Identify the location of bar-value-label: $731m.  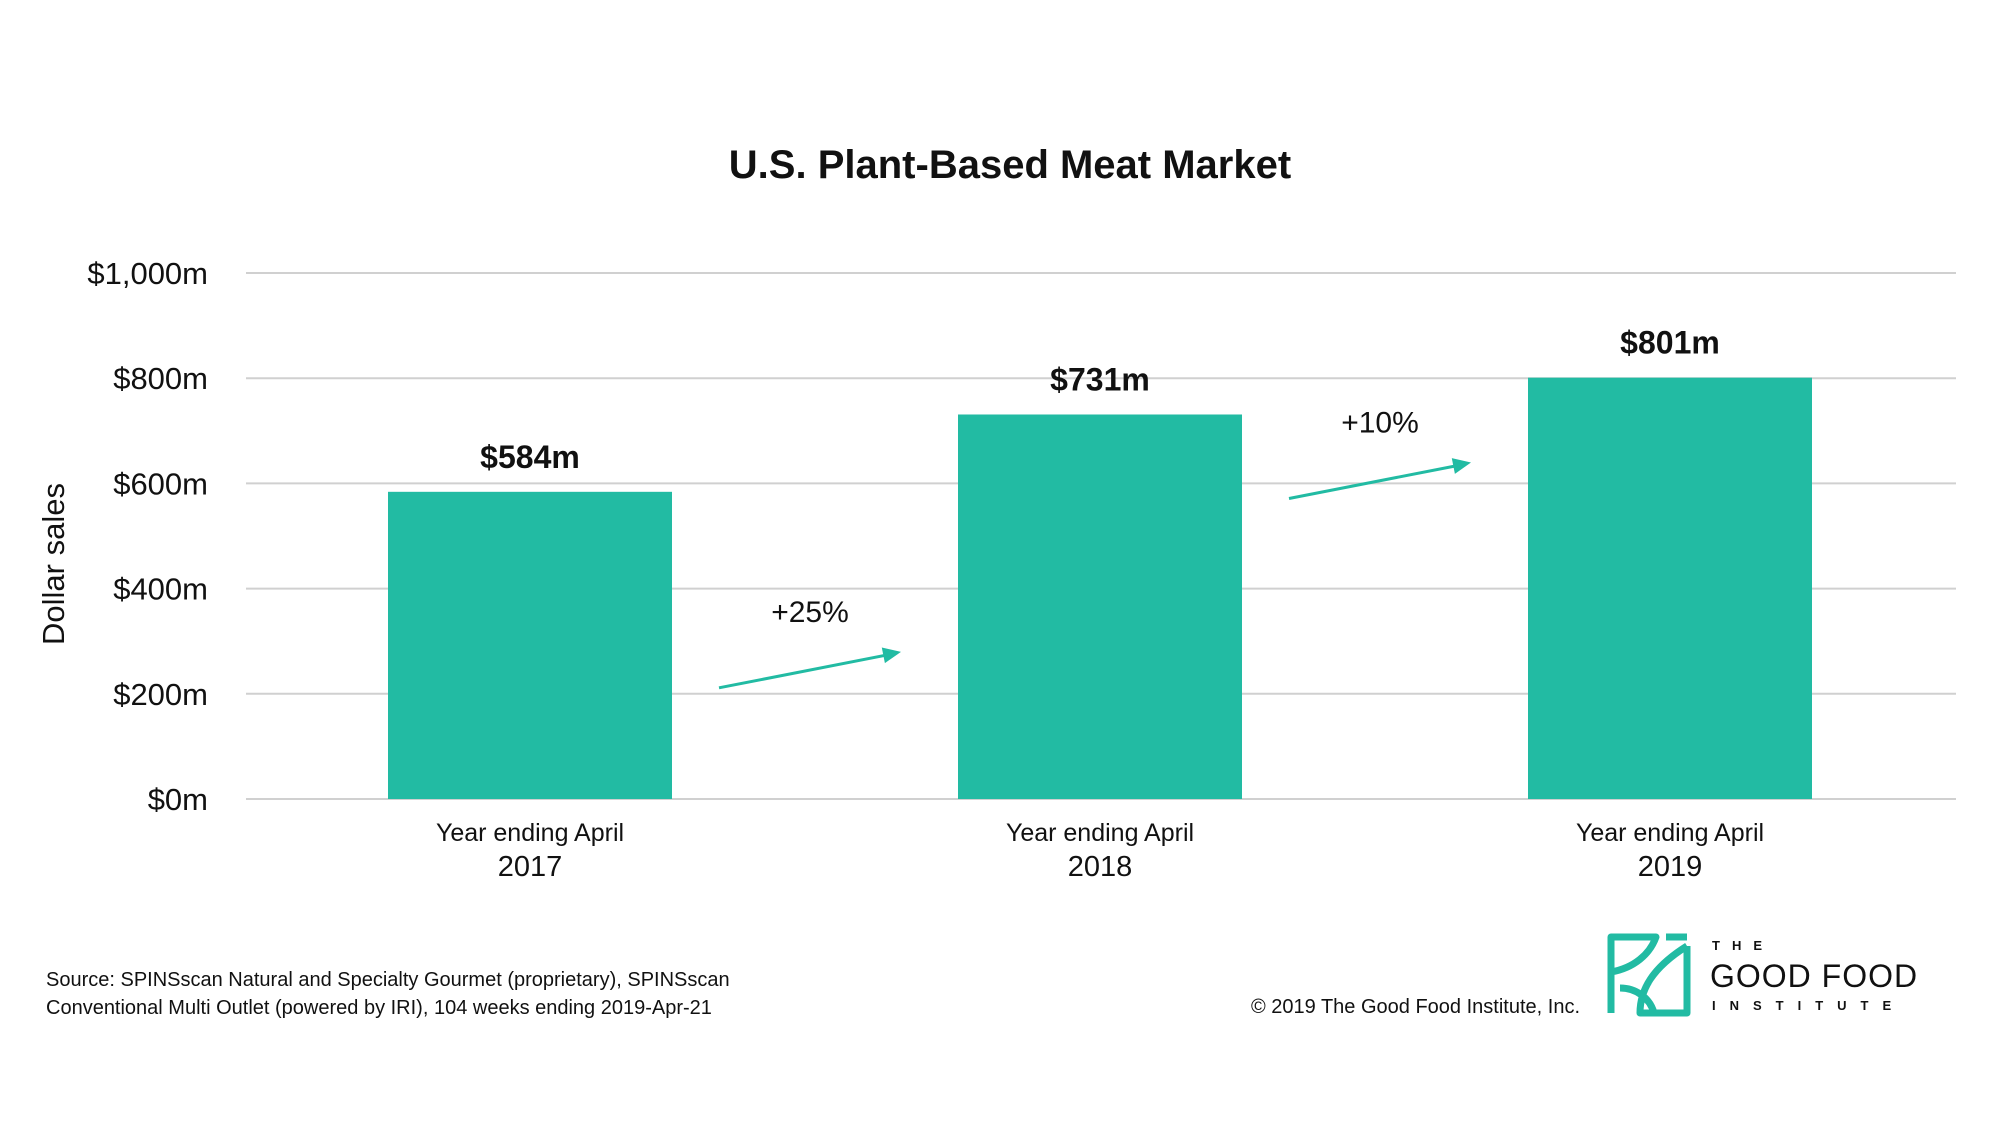
(1100, 379).